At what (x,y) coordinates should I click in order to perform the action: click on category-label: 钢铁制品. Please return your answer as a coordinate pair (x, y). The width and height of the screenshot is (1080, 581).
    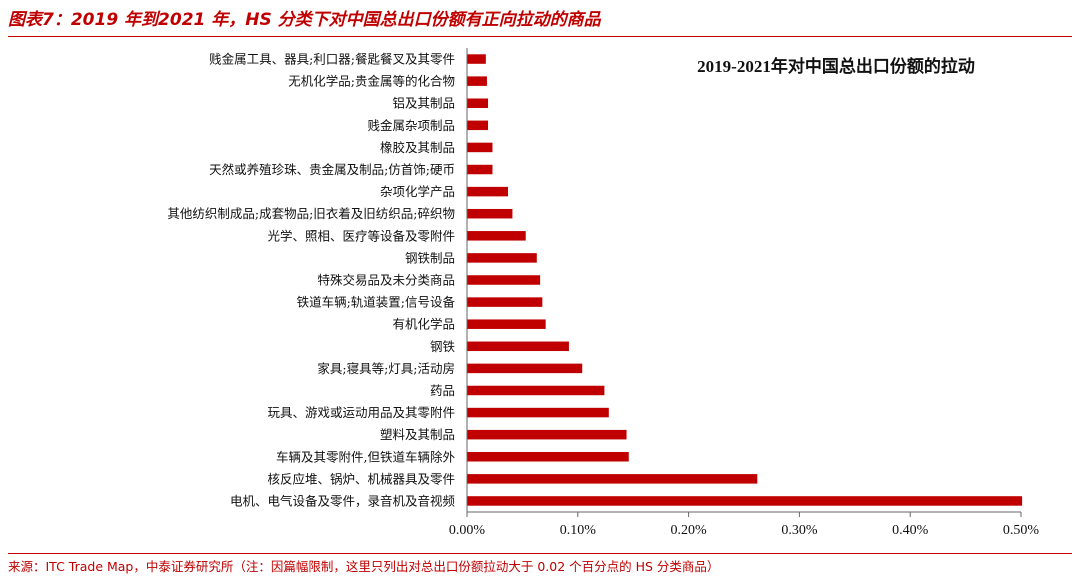
    Looking at the image, I should click on (430, 257).